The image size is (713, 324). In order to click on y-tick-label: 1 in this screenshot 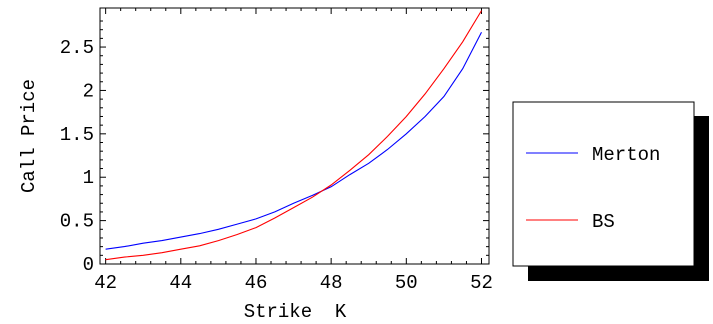, I will do `click(88, 178)`.